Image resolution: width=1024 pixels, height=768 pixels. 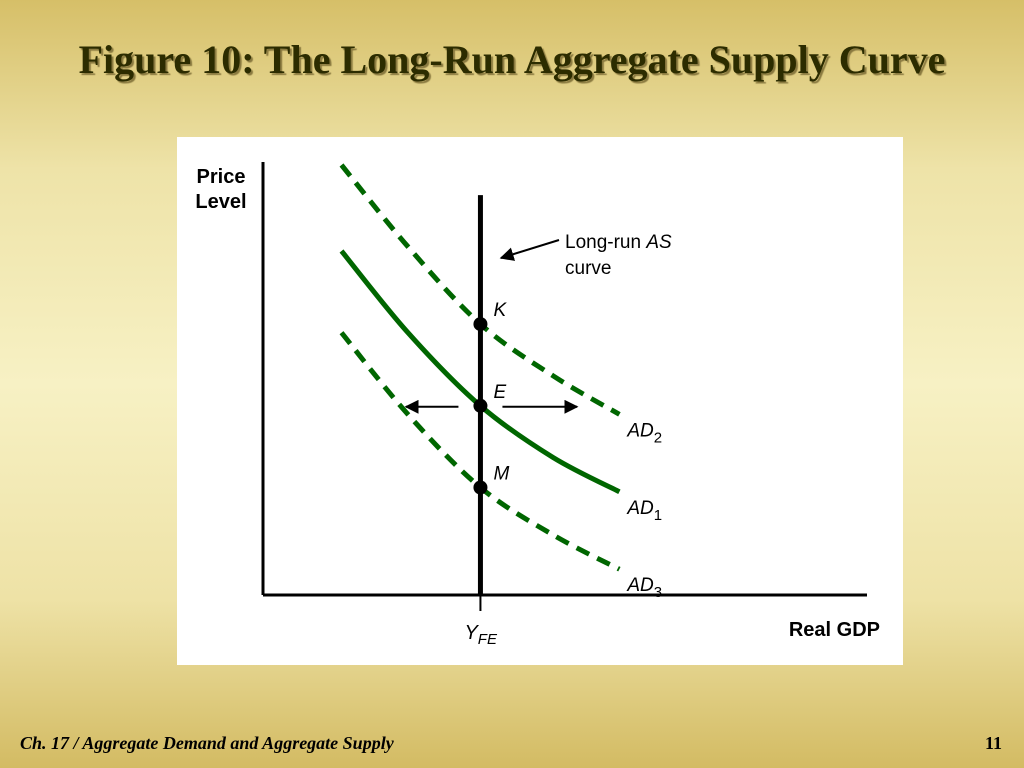 What do you see at coordinates (644, 588) in the screenshot?
I see `label-ad3: AD3` at bounding box center [644, 588].